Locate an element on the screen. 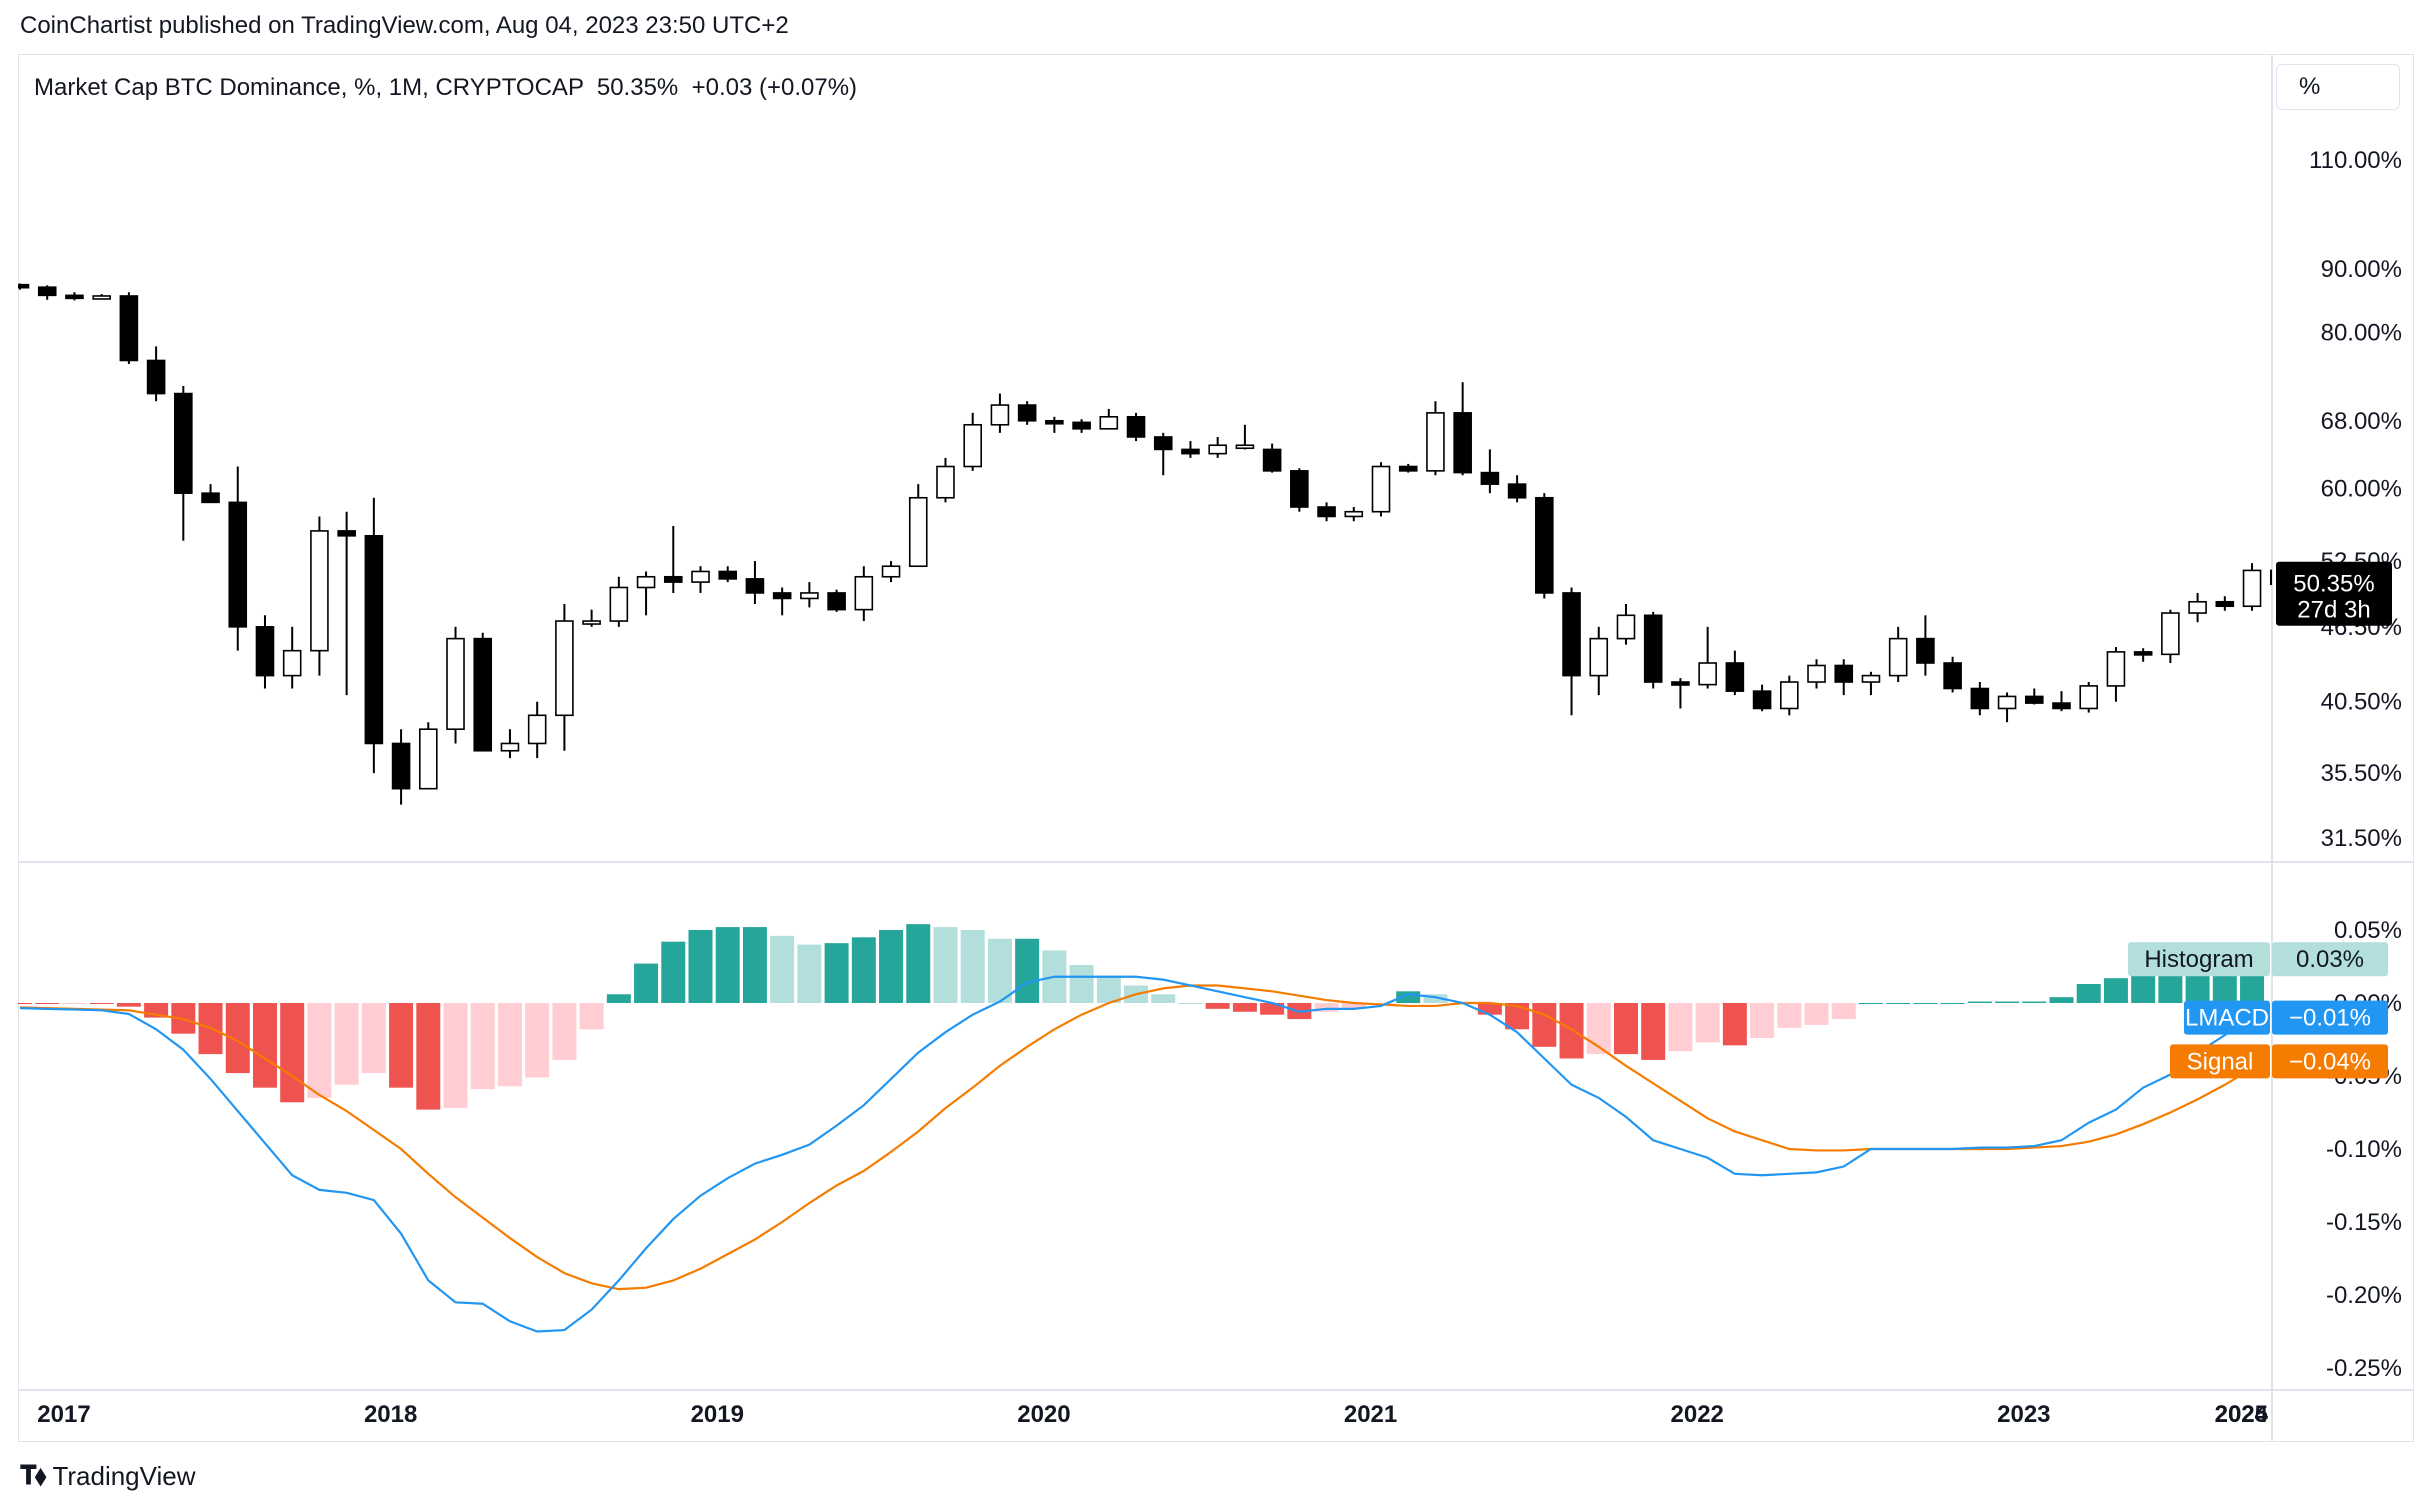  indicator-tick-label: -0.20% is located at coordinates (2364, 1295).